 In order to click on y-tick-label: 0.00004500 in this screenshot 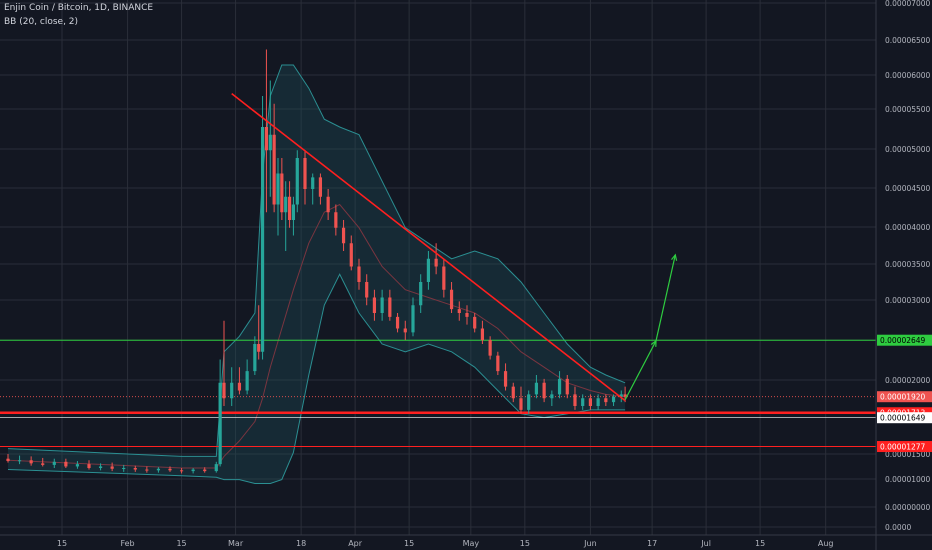, I will do `click(908, 188)`.